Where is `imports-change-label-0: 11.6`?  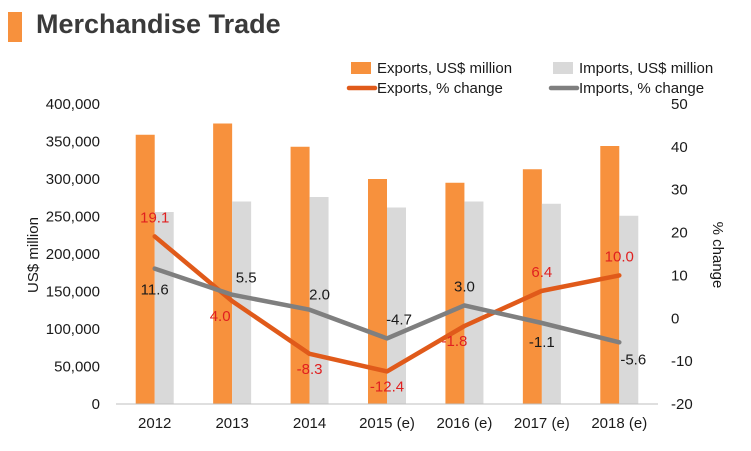
imports-change-label-0: 11.6 is located at coordinates (155, 290).